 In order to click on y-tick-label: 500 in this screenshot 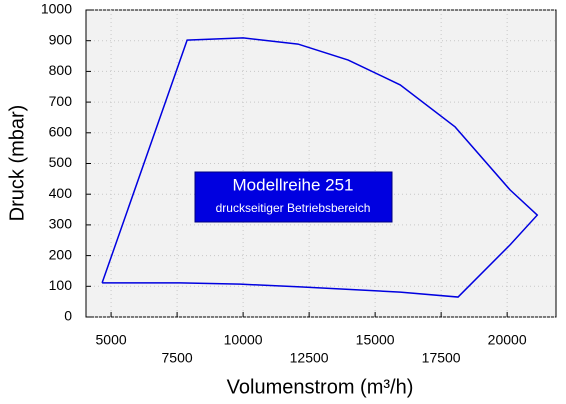, I will do `click(61, 162)`.